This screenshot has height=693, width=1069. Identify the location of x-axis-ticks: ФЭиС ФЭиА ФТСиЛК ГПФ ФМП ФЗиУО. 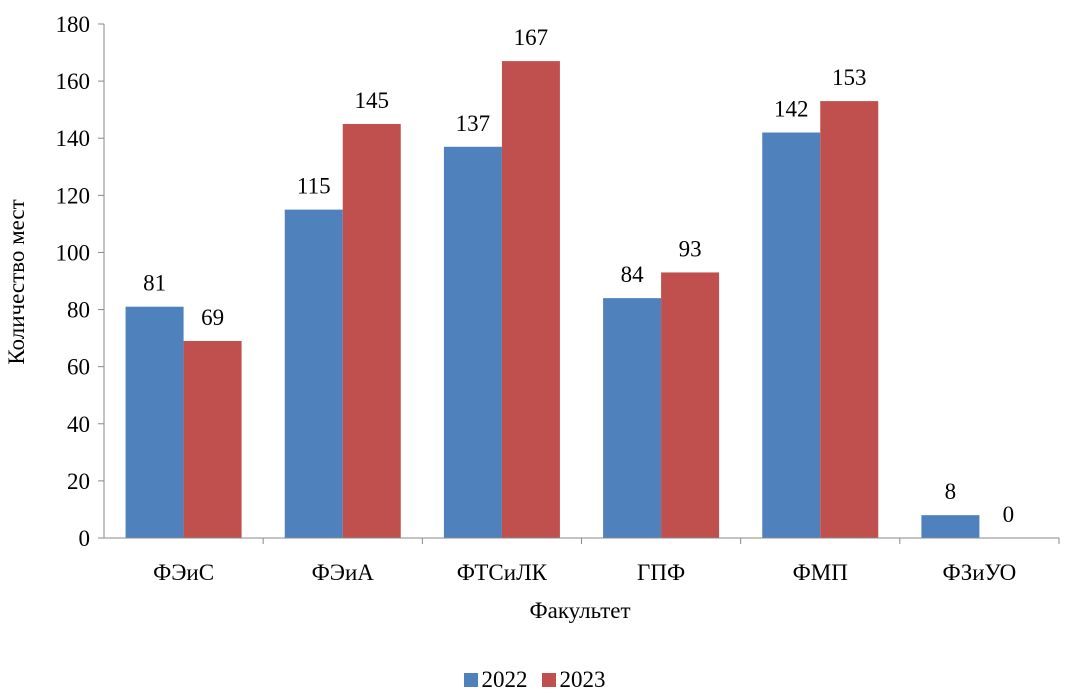
(606, 561).